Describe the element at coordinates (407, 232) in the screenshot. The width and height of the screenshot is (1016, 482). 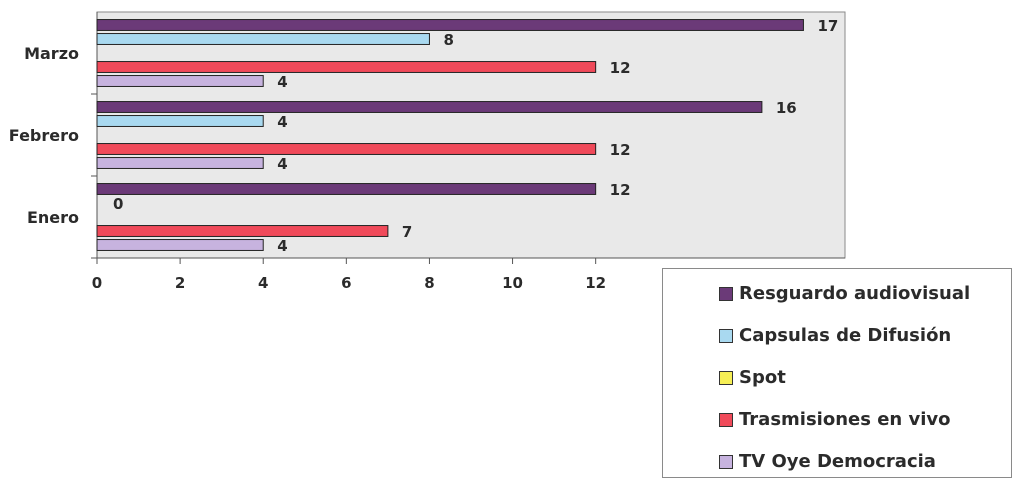
I see `data-label: 7` at that location.